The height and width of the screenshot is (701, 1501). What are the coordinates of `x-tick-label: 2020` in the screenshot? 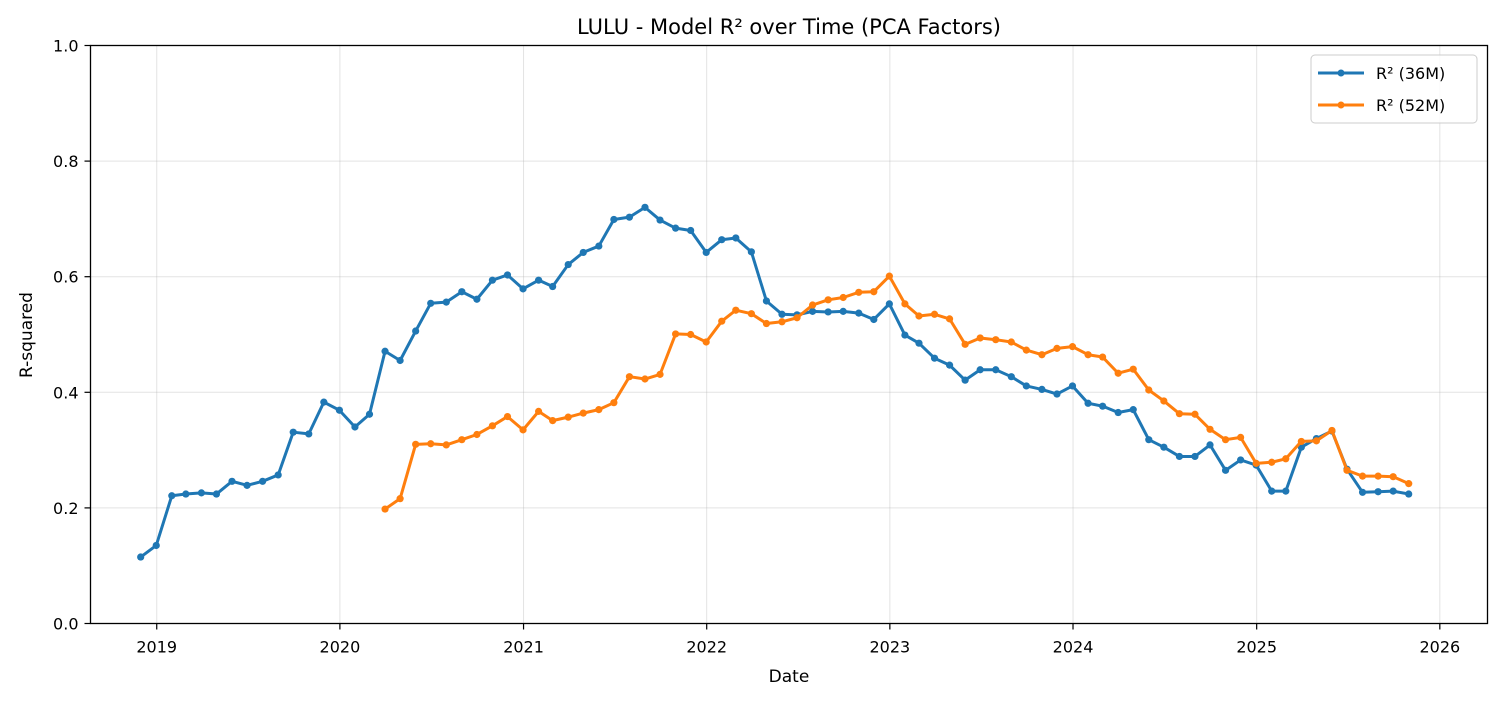 It's located at (340, 647).